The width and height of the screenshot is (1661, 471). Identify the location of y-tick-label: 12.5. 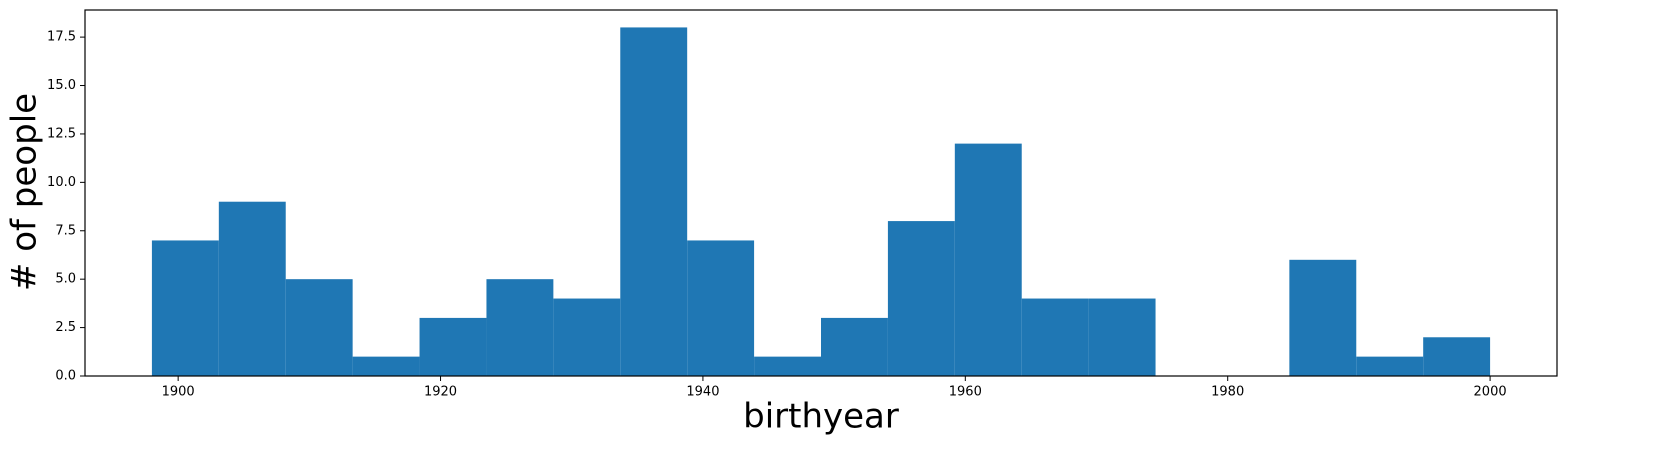
(61, 133).